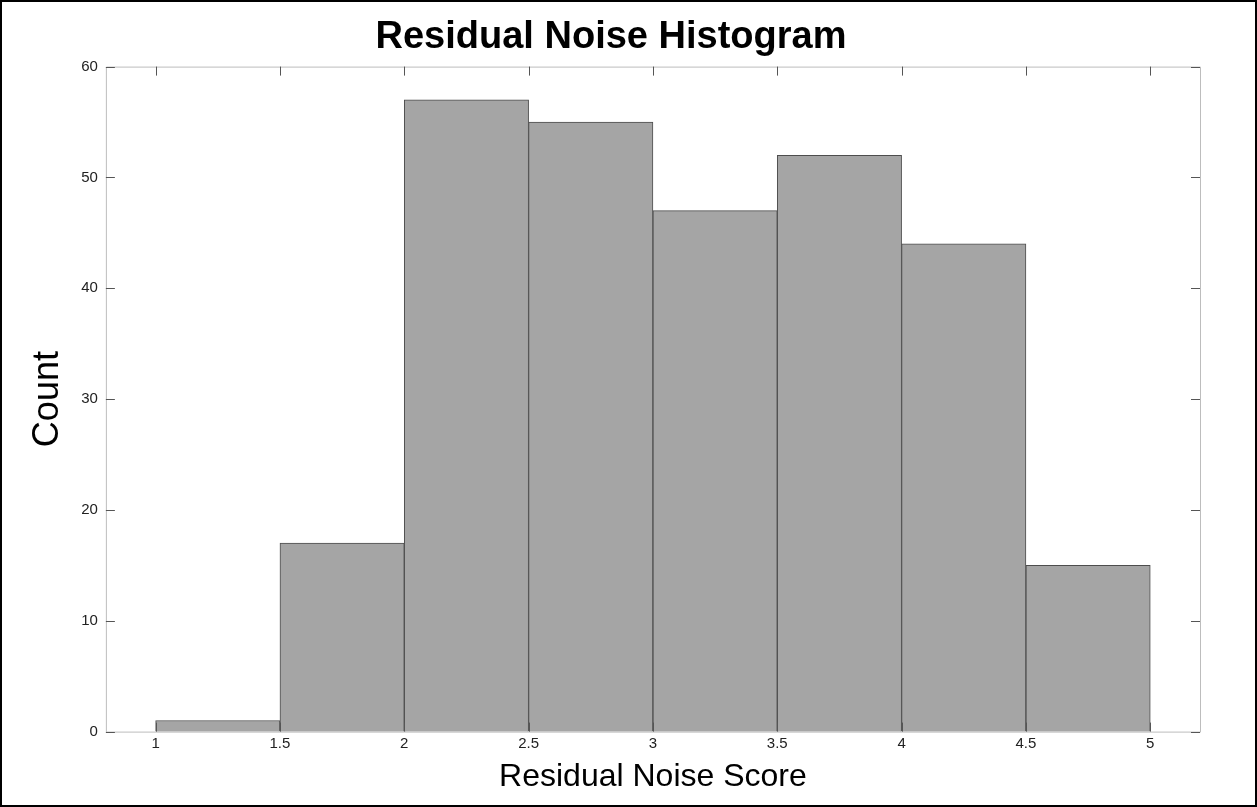 The width and height of the screenshot is (1257, 807). What do you see at coordinates (280, 742) in the screenshot?
I see `x-tick-label: 1.5` at bounding box center [280, 742].